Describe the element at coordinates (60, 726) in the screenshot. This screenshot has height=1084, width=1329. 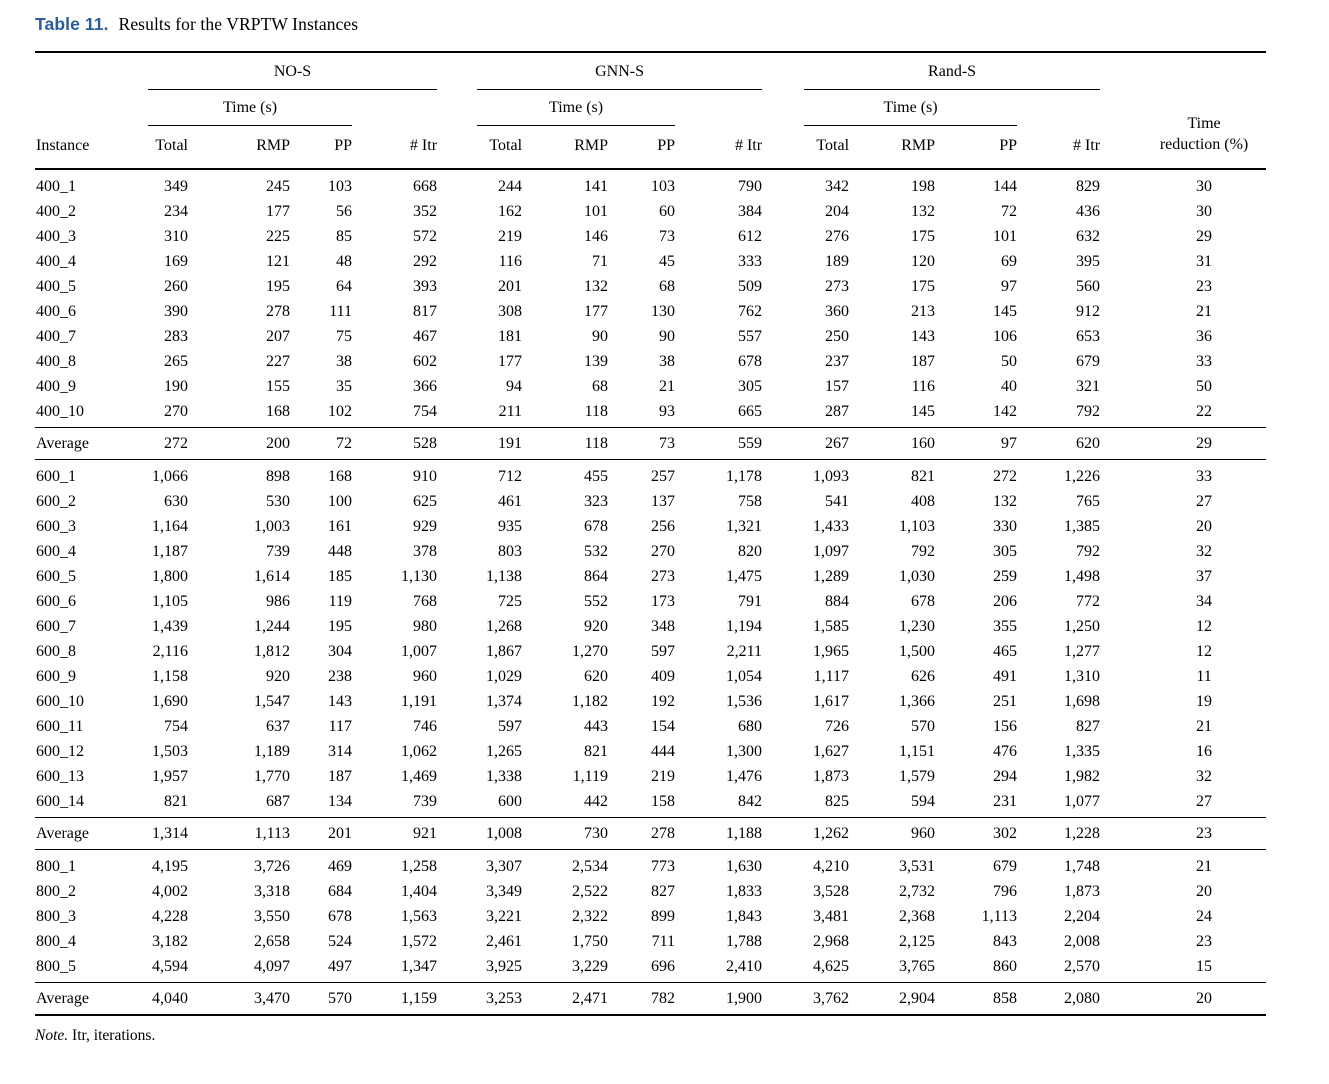
I see `row-instance-label: 600_11` at that location.